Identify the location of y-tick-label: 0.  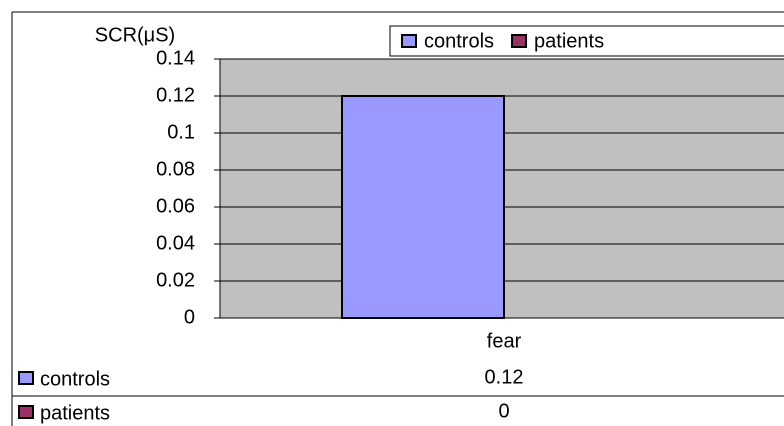
(189, 317).